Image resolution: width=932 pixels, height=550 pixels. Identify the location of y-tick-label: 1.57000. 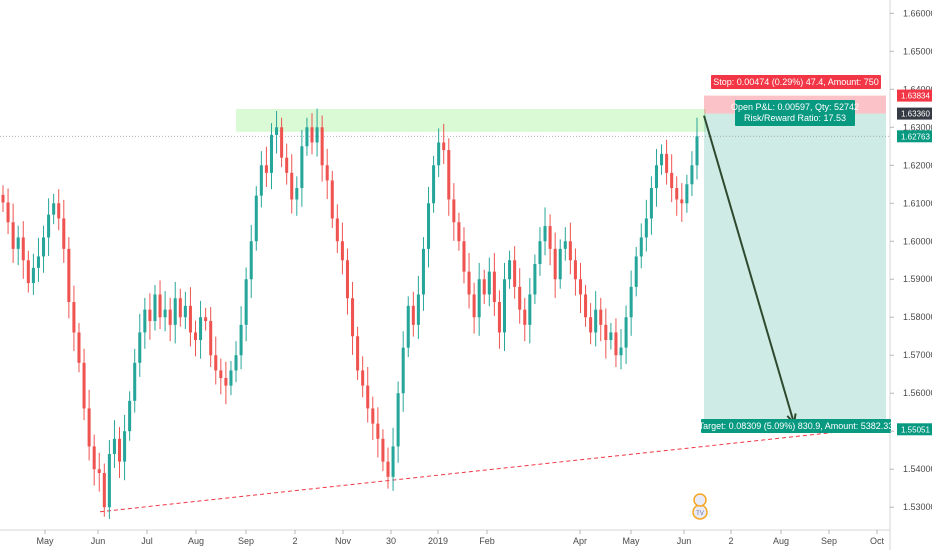
(917, 355).